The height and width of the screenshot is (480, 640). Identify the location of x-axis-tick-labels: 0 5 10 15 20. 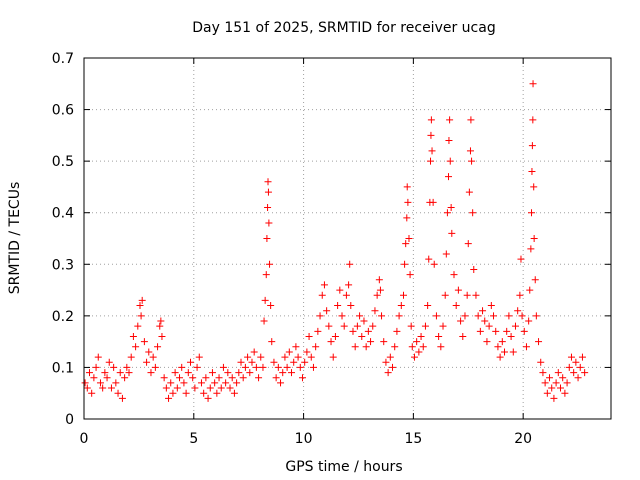
(306, 439).